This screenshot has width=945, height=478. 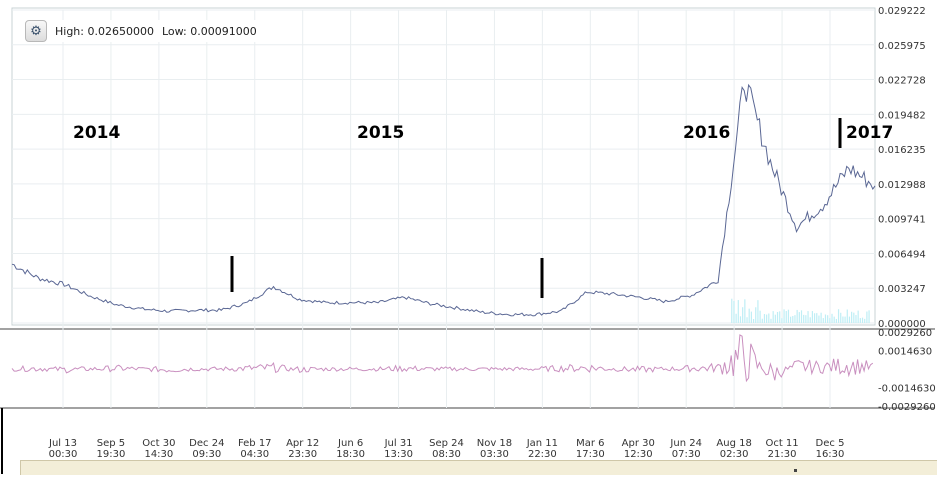 What do you see at coordinates (302, 454) in the screenshot?
I see `x-tick-label-time: 23:30` at bounding box center [302, 454].